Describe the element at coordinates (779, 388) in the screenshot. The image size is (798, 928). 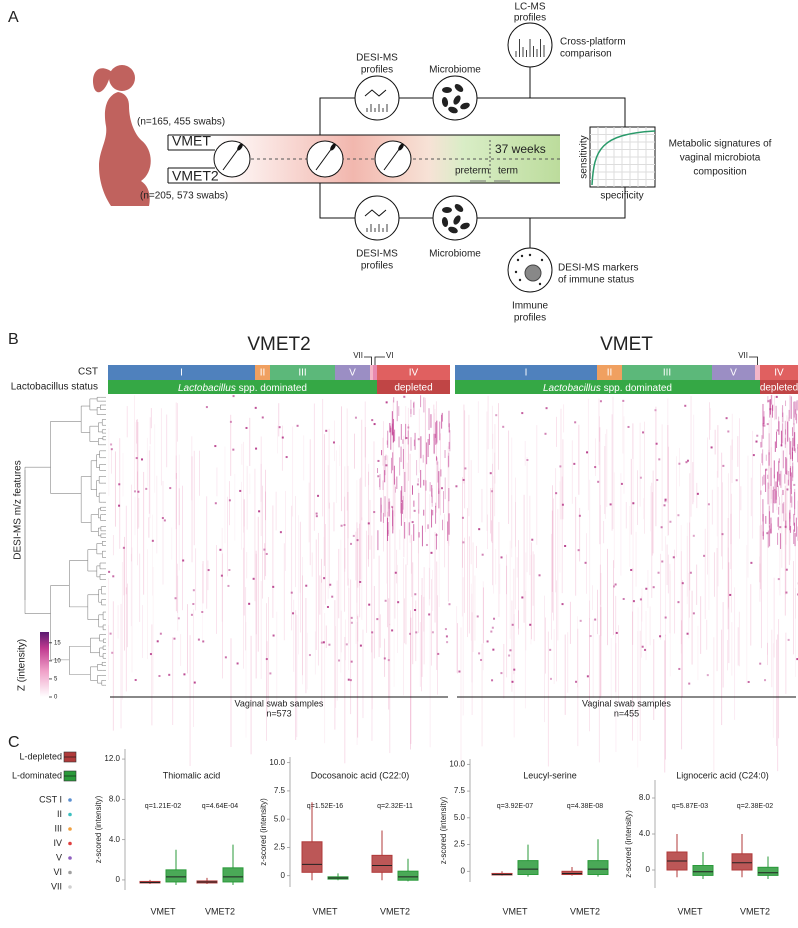
I see `status-label: depleted` at that location.